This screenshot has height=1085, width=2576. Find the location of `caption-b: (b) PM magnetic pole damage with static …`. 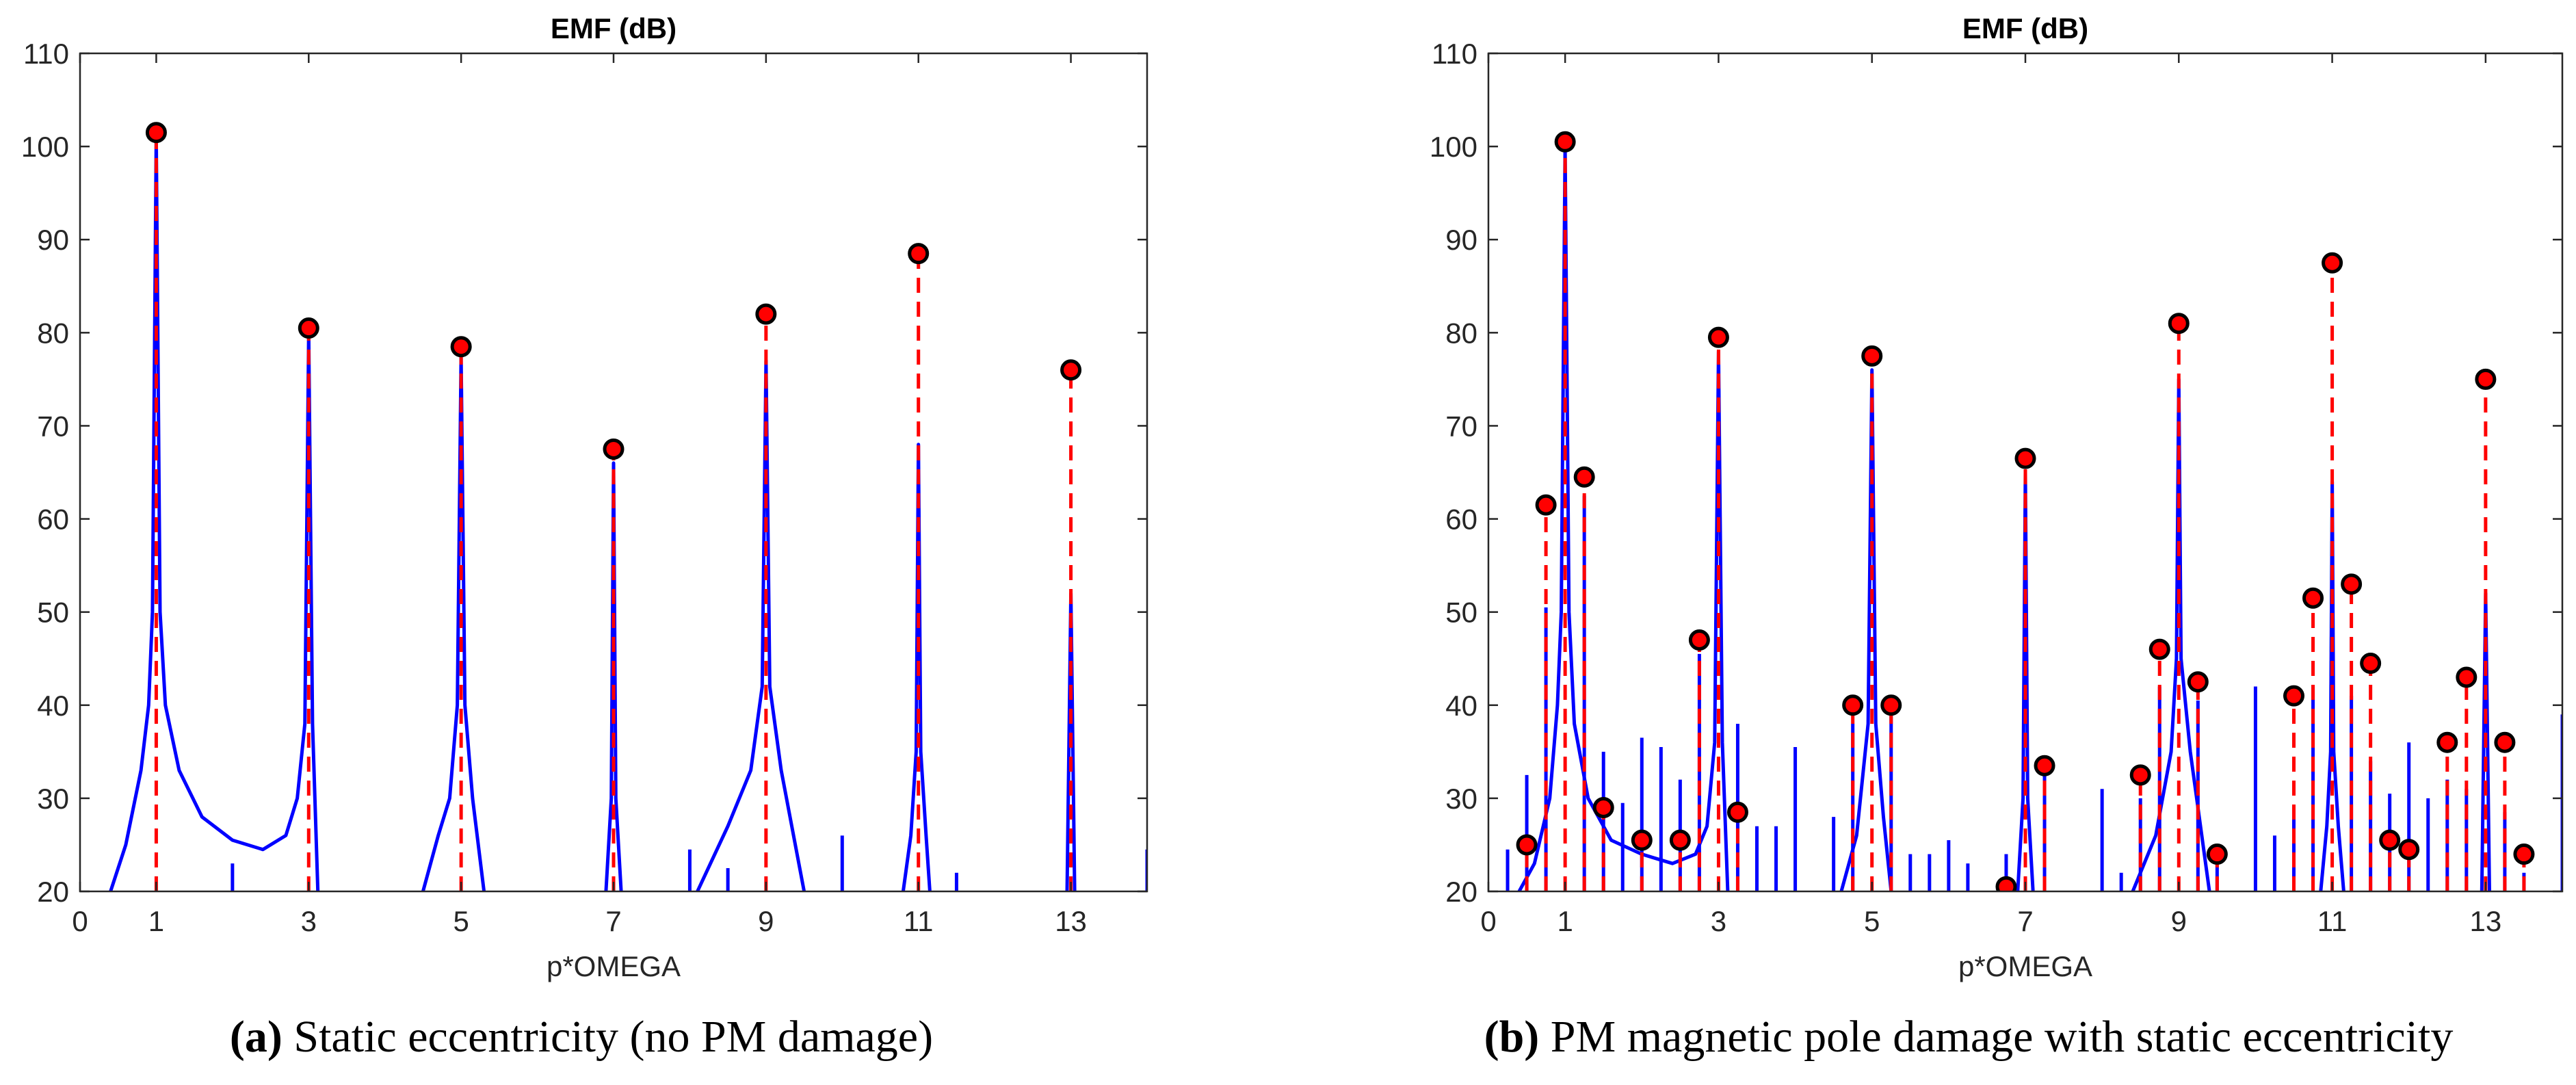

caption-b: (b) PM magnetic pole damage with static … is located at coordinates (1968, 1042).